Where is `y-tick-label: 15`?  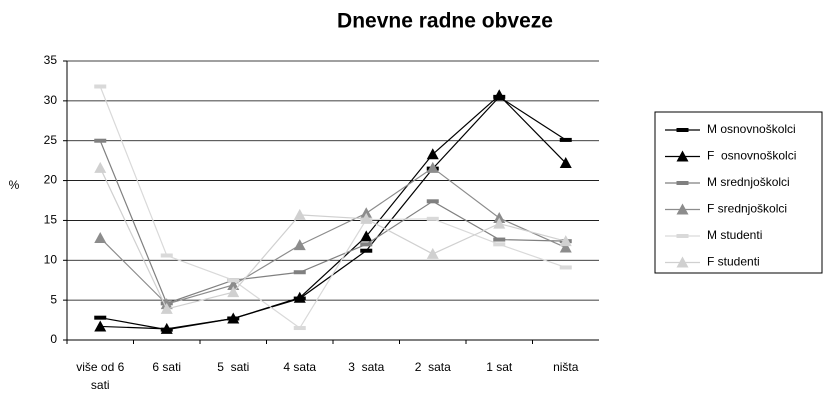 y-tick-label: 15 is located at coordinates (51, 220).